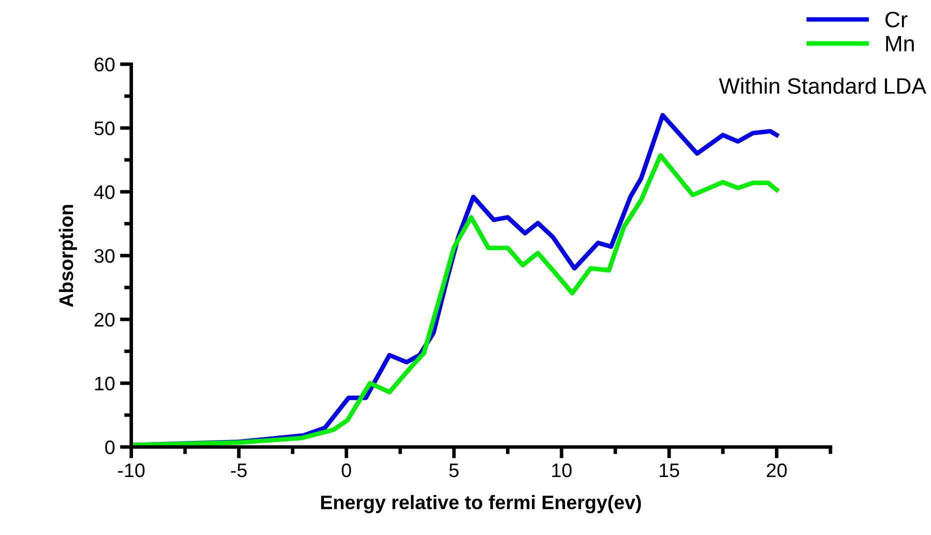  Describe the element at coordinates (68, 255) in the screenshot. I see `y-axis-title: Absorption` at that location.